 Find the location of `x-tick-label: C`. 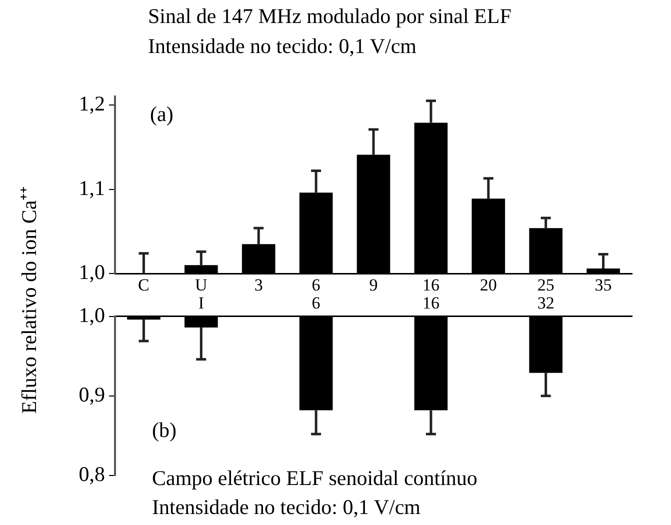

x-tick-label: C is located at coordinates (144, 284).